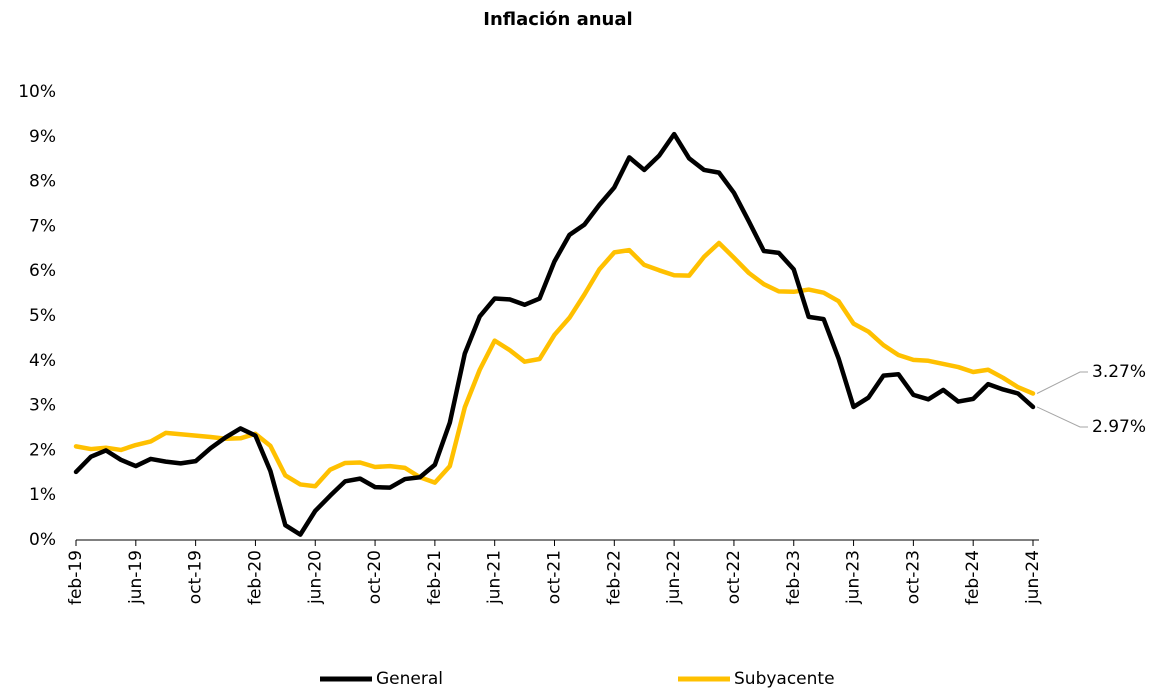 Image resolution: width=1152 pixels, height=693 pixels. What do you see at coordinates (42, 406) in the screenshot?
I see `y-tick-label: 3%` at bounding box center [42, 406].